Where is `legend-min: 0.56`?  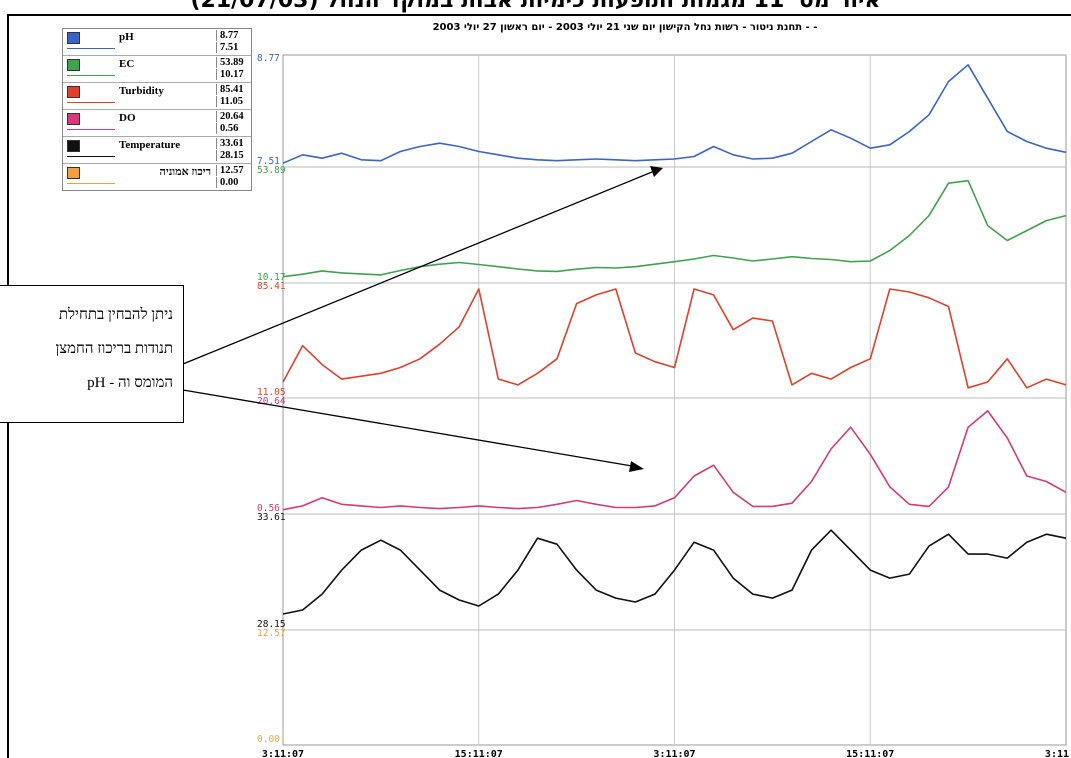 legend-min: 0.56 is located at coordinates (234, 128).